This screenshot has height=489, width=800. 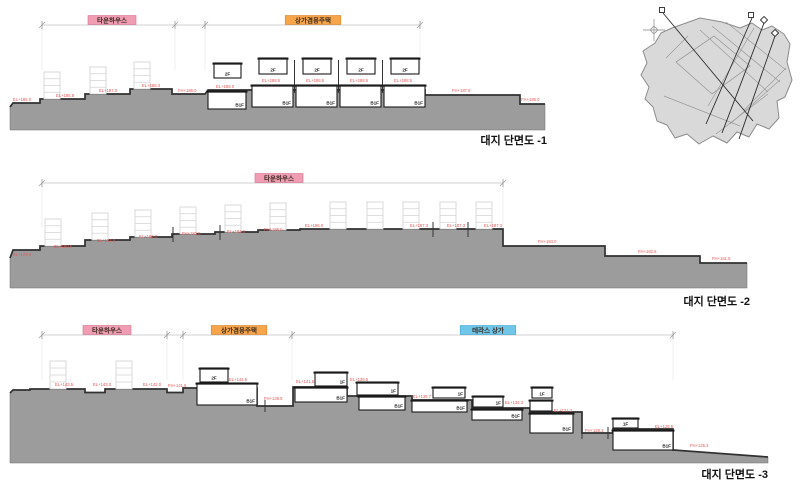 What do you see at coordinates (541, 405) in the screenshot?
I see `building-box` at bounding box center [541, 405].